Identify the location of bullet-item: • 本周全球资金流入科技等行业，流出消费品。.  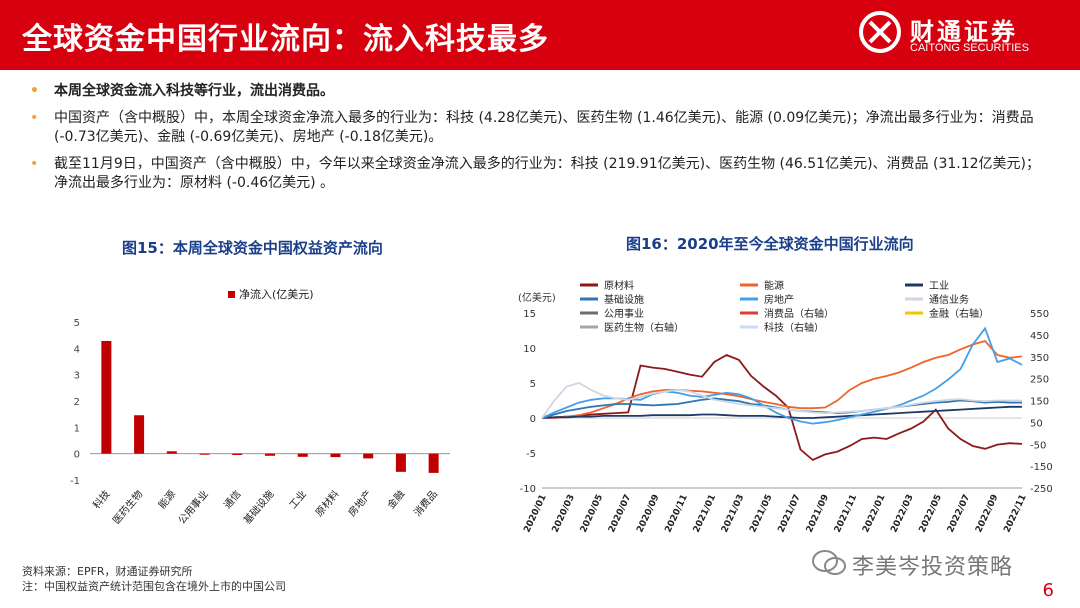
(540, 91).